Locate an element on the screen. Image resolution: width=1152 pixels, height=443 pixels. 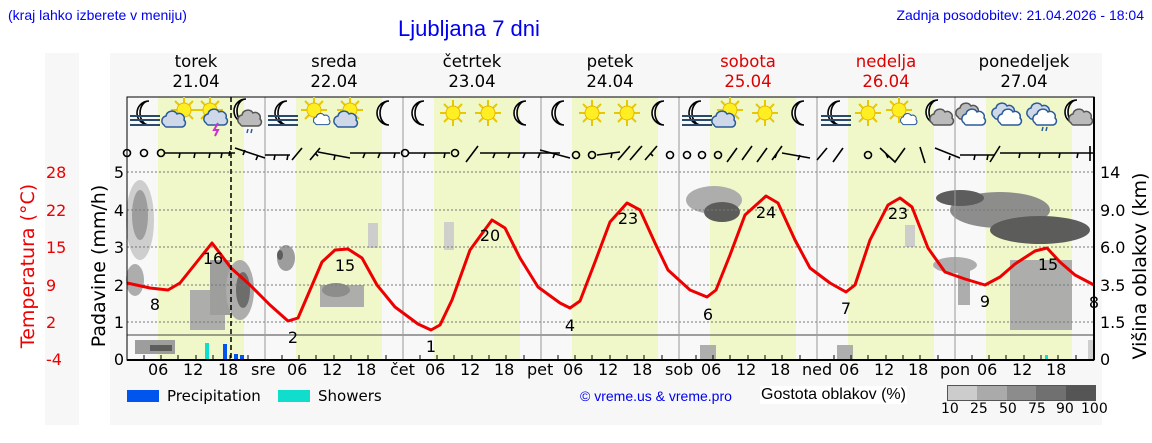
svg-text: 4 is located at coordinates (570, 325).